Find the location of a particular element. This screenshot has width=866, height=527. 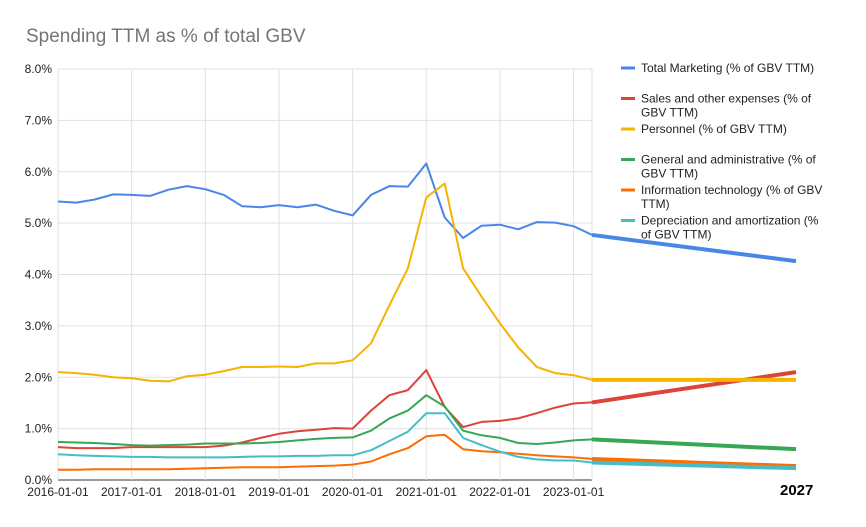

y-tick-label: 4.0% is located at coordinates (39, 275).